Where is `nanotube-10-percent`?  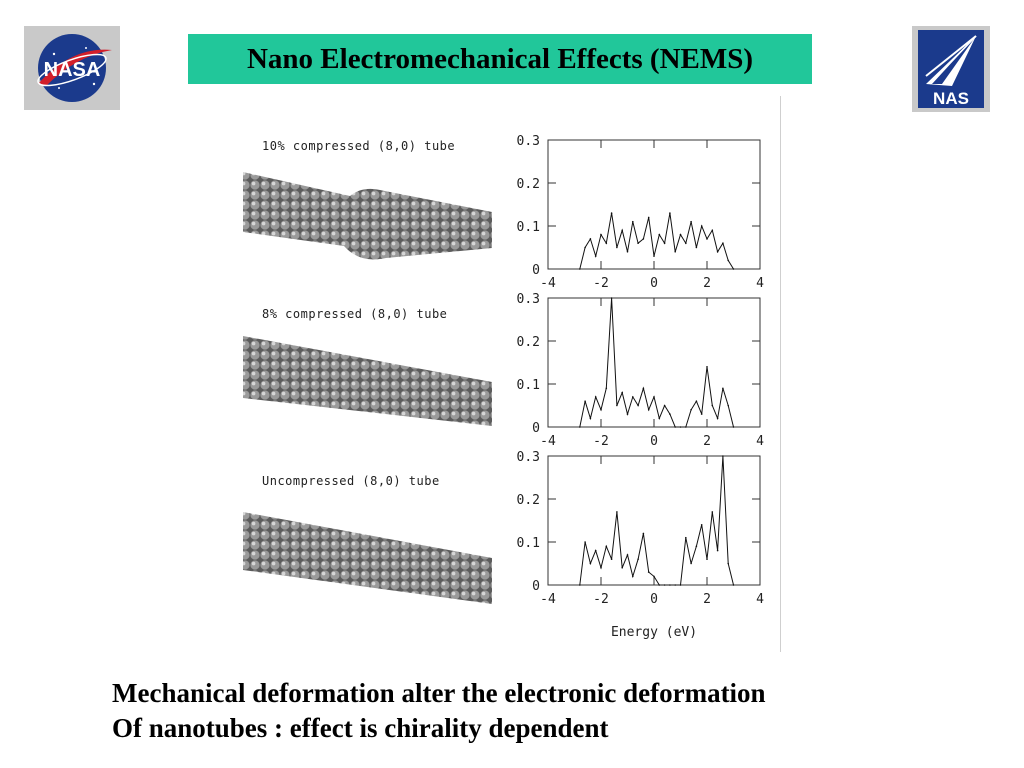
nanotube-10-percent is located at coordinates (367, 216).